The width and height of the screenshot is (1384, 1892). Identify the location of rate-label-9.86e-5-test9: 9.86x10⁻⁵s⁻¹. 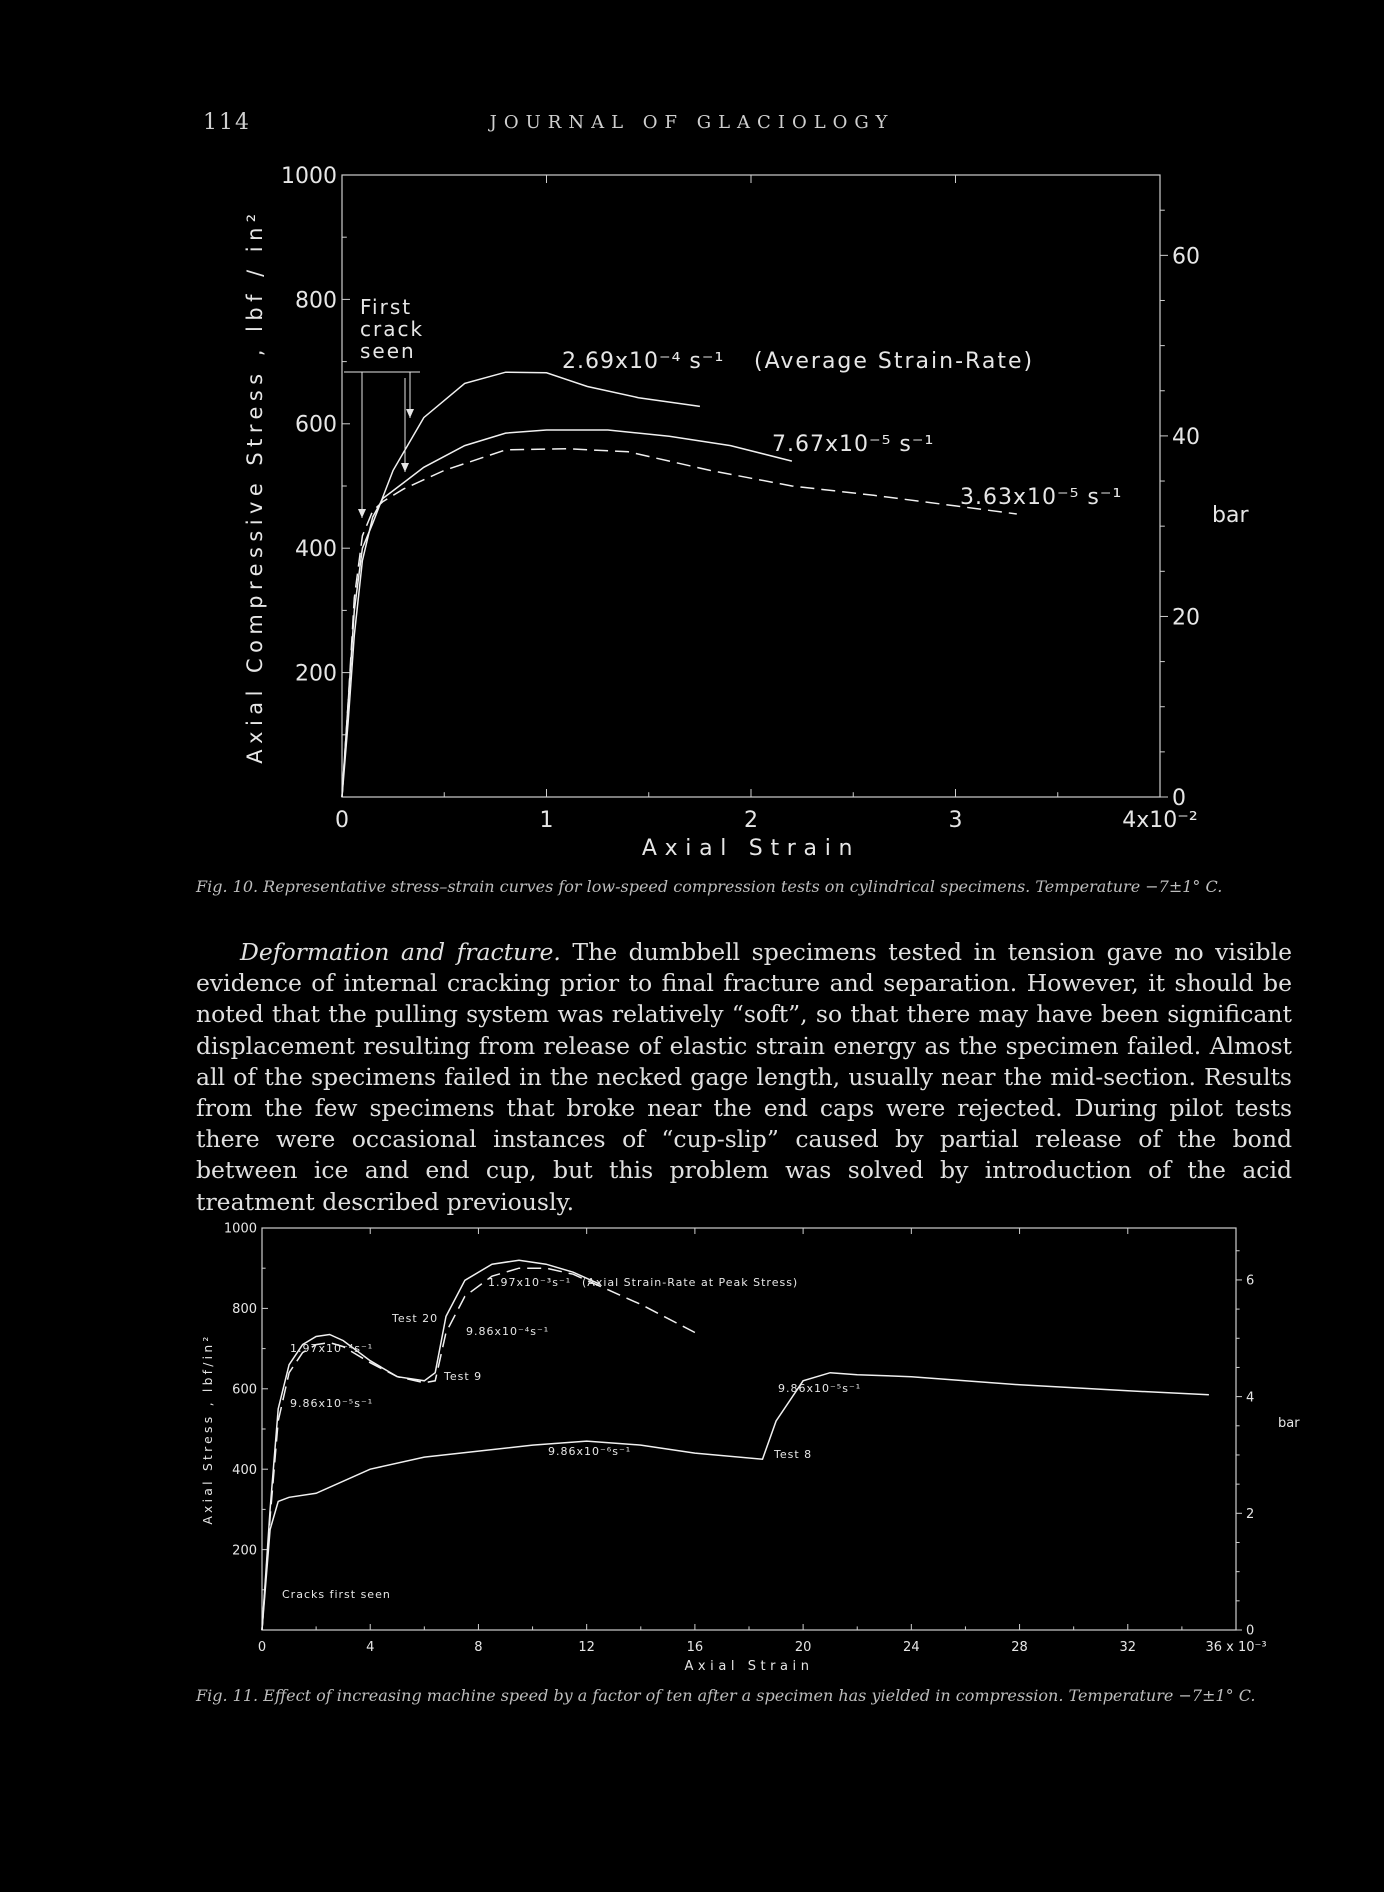
(331, 1403).